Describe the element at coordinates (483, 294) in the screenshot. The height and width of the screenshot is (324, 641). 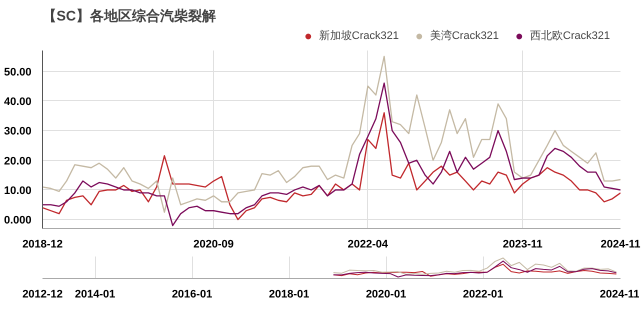
I see `x-tick-label: 2022-01` at that location.